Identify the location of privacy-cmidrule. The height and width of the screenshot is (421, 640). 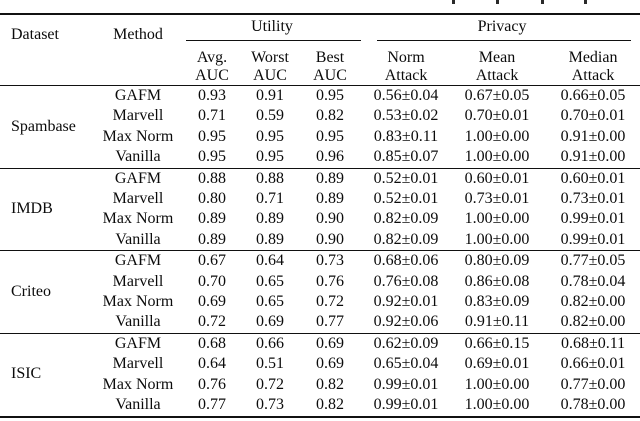
(504, 41).